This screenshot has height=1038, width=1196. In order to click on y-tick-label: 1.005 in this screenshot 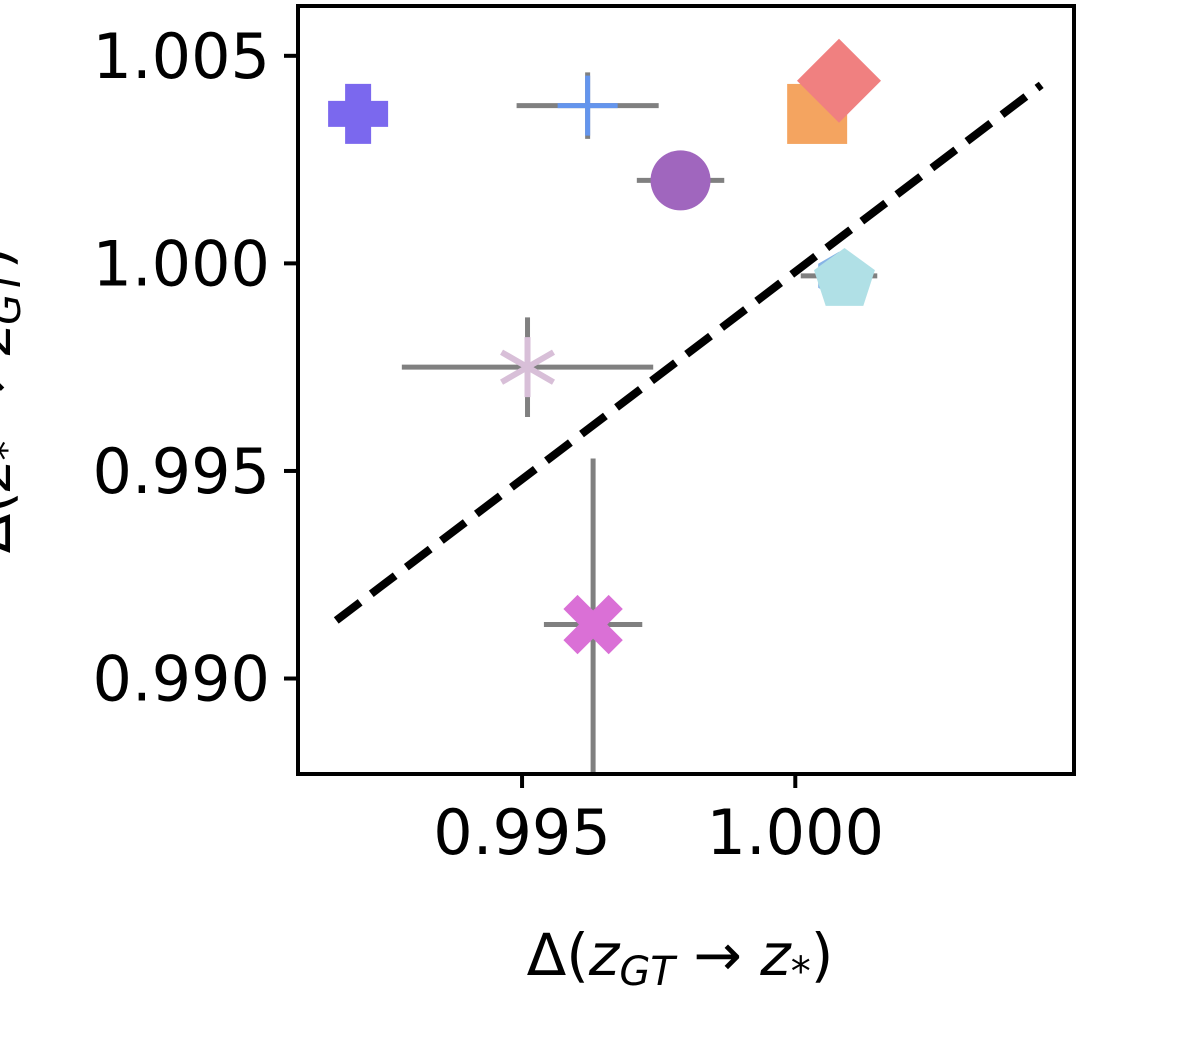, I will do `click(182, 56)`.